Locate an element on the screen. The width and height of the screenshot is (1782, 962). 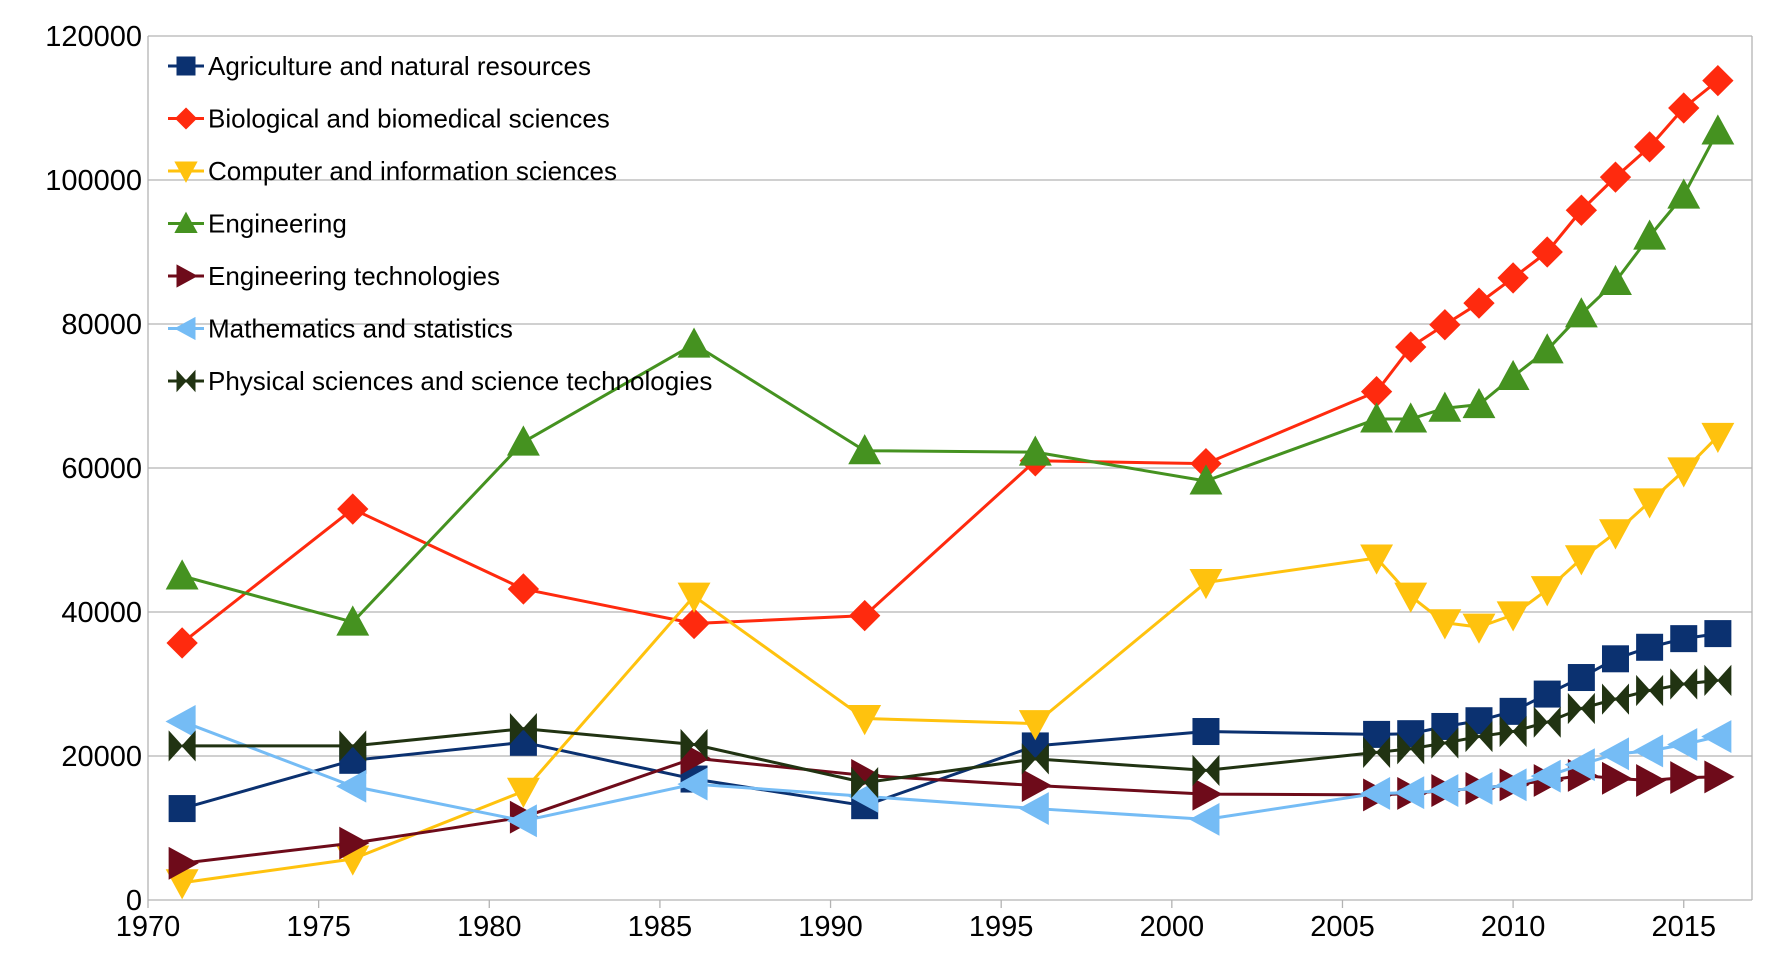
x-tick-label: 2005 is located at coordinates (1342, 927).